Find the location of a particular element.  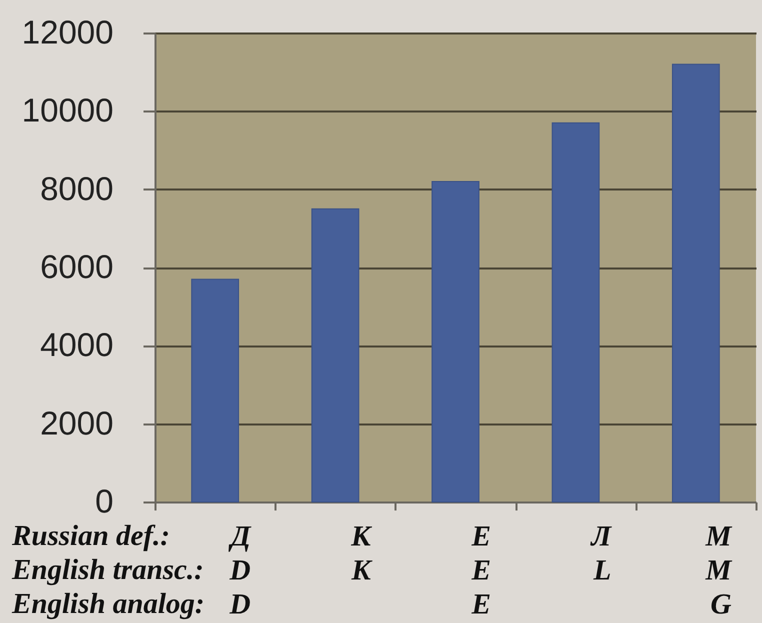

x-tick-label: Д D D is located at coordinates (240, 570).